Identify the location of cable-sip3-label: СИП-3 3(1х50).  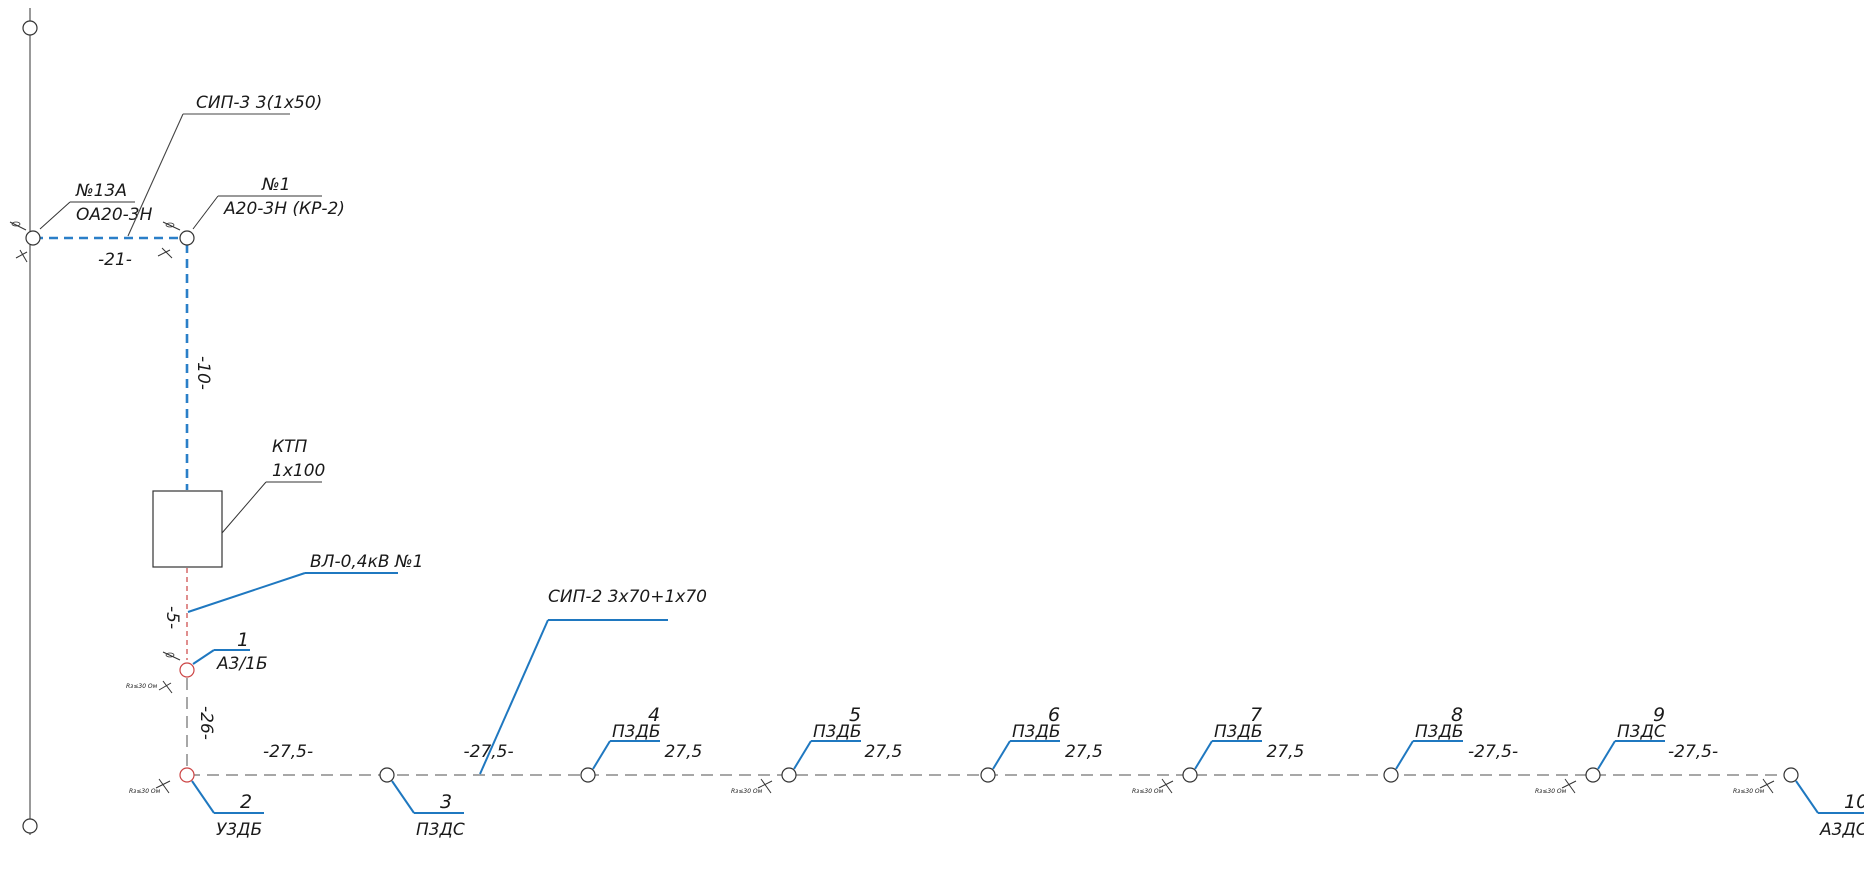
(259, 103).